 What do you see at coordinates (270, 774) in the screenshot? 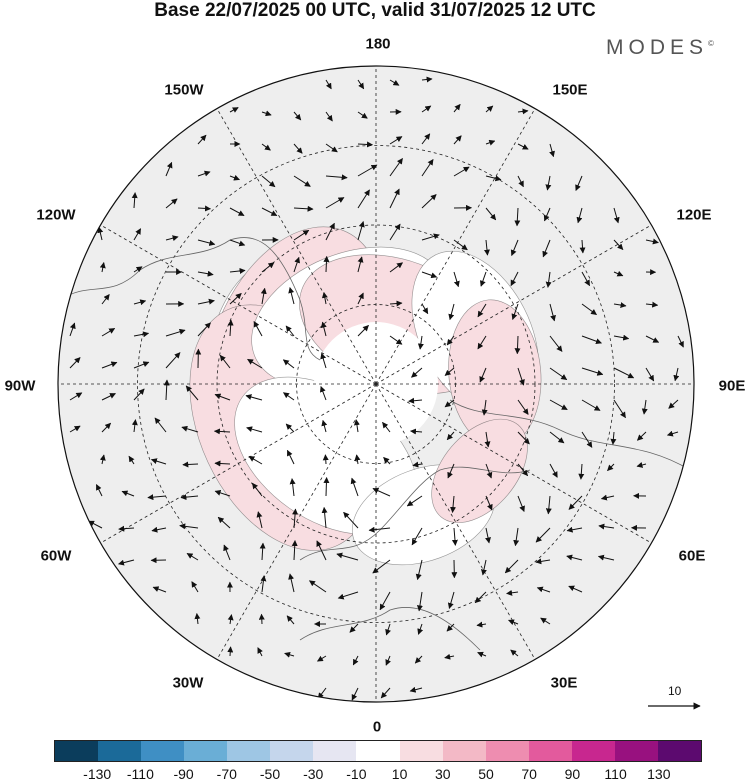
I see `colorbar-tick-label: -50` at bounding box center [270, 774].